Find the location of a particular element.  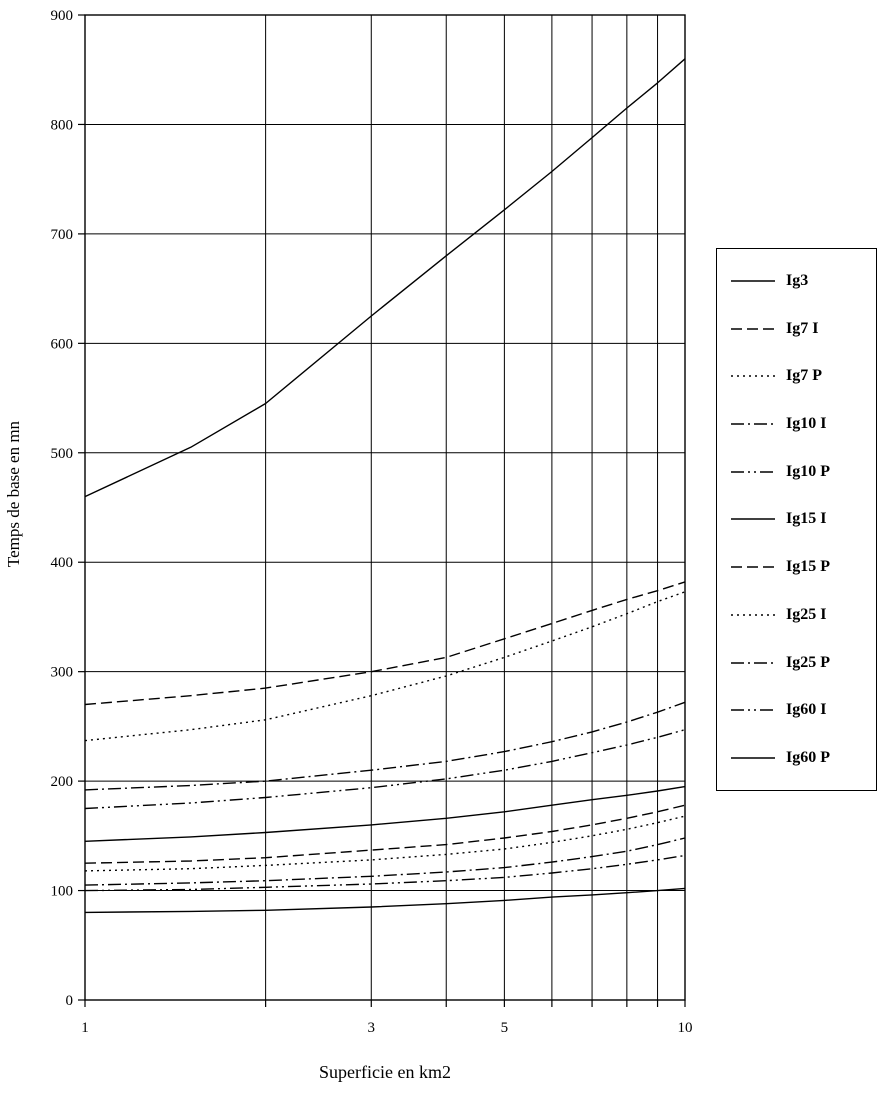

legend-item-ig10-p: Ig10 P is located at coordinates (796, 472).